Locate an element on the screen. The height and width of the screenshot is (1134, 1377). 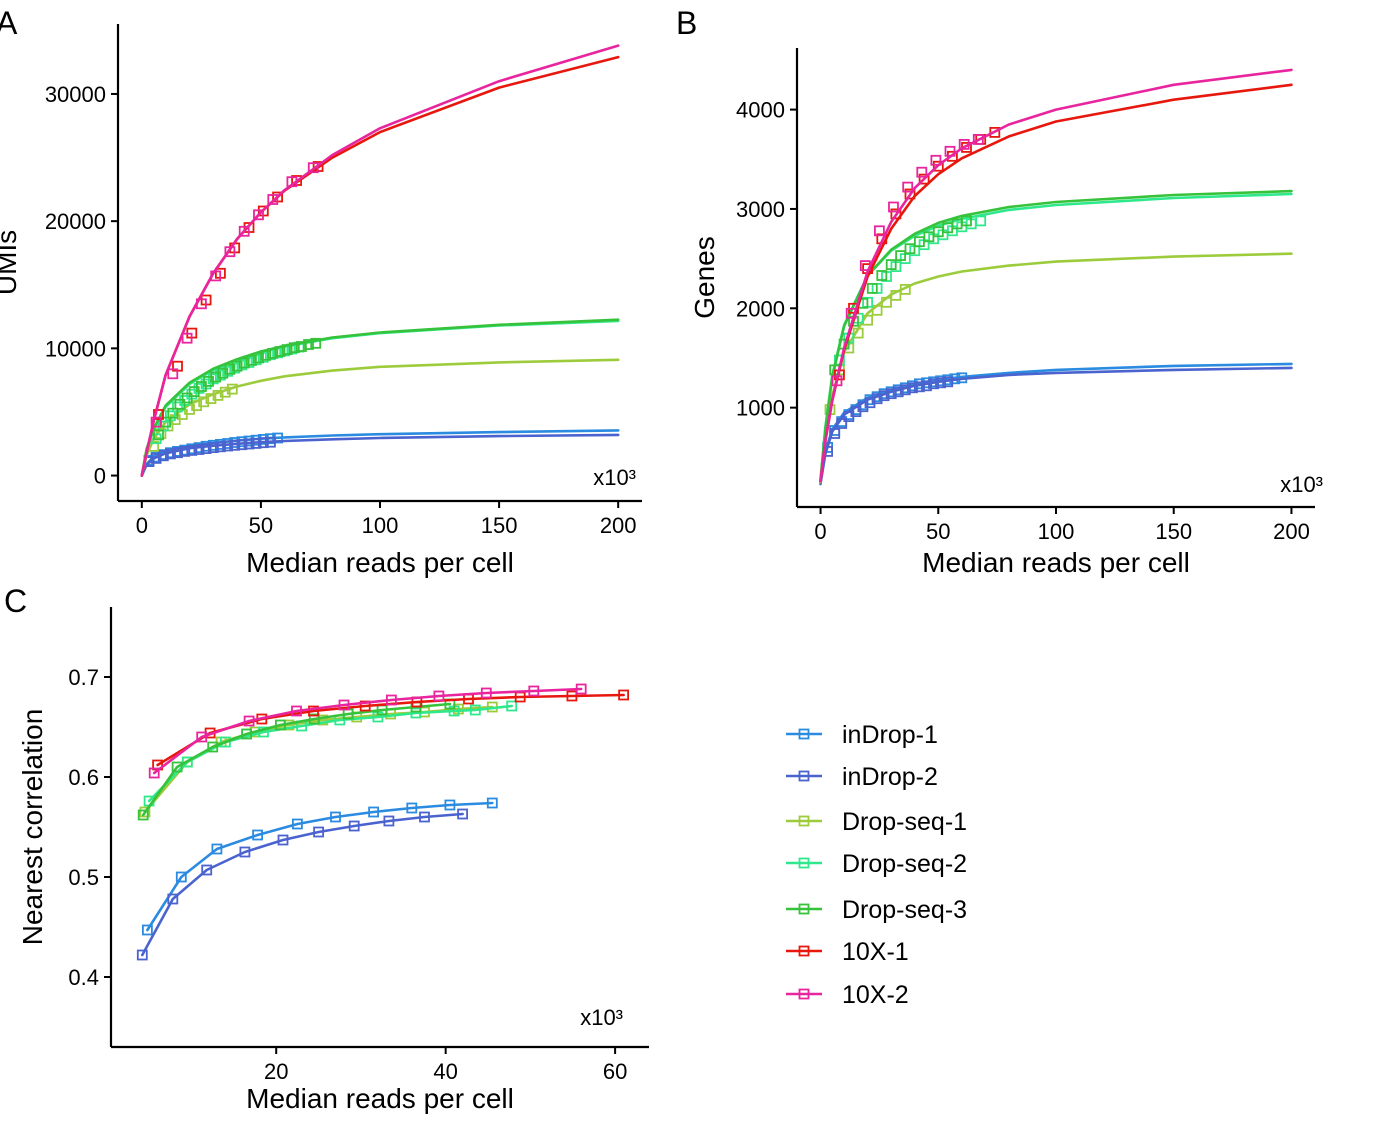
y-tick-label: 0 is located at coordinates (100, 476).